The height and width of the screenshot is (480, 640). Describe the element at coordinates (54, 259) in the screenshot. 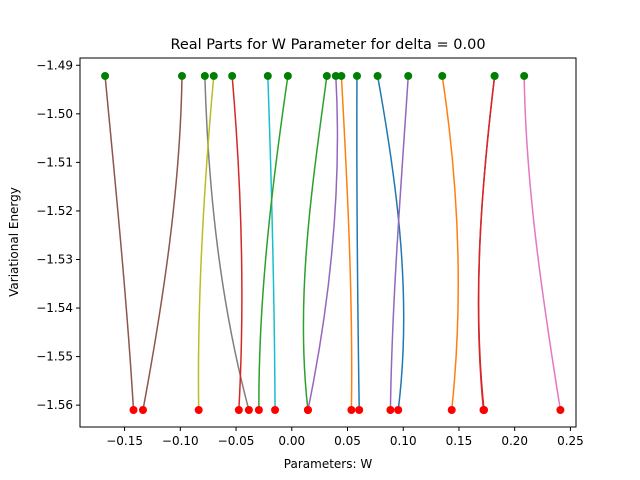

I see `y-tick-label: −1.53` at that location.